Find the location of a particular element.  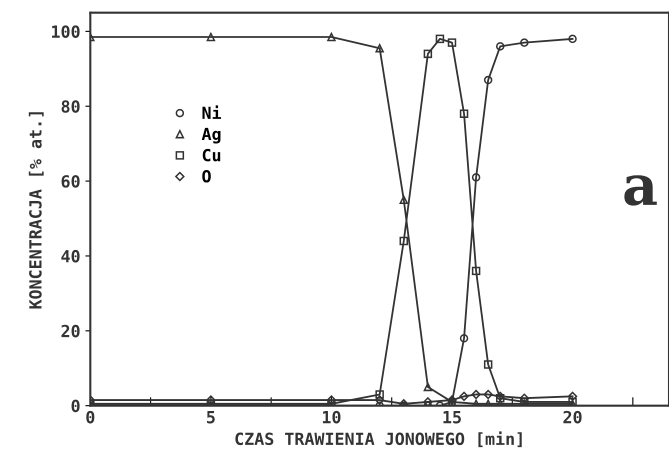

x-tick-label: 10 is located at coordinates (331, 417).